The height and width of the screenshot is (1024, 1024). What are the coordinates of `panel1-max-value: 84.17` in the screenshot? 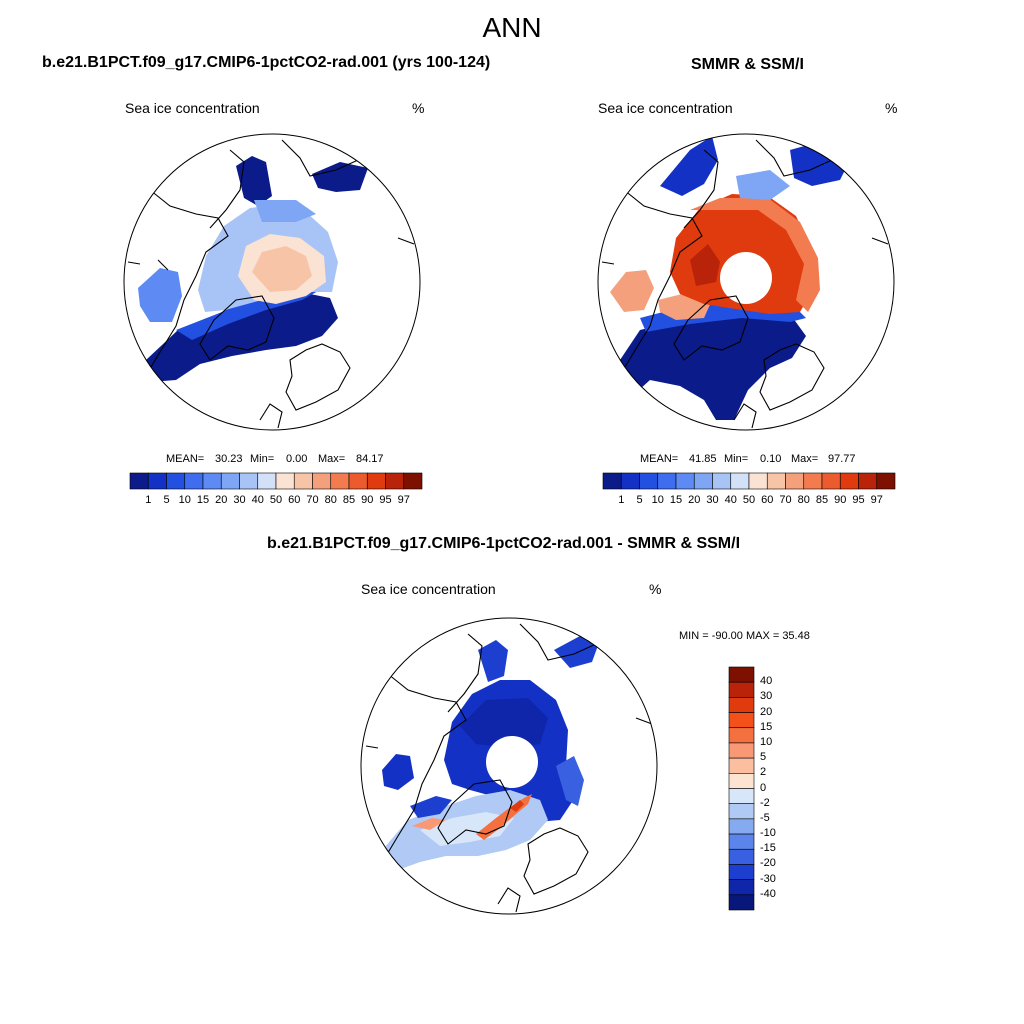 It's located at (370, 459).